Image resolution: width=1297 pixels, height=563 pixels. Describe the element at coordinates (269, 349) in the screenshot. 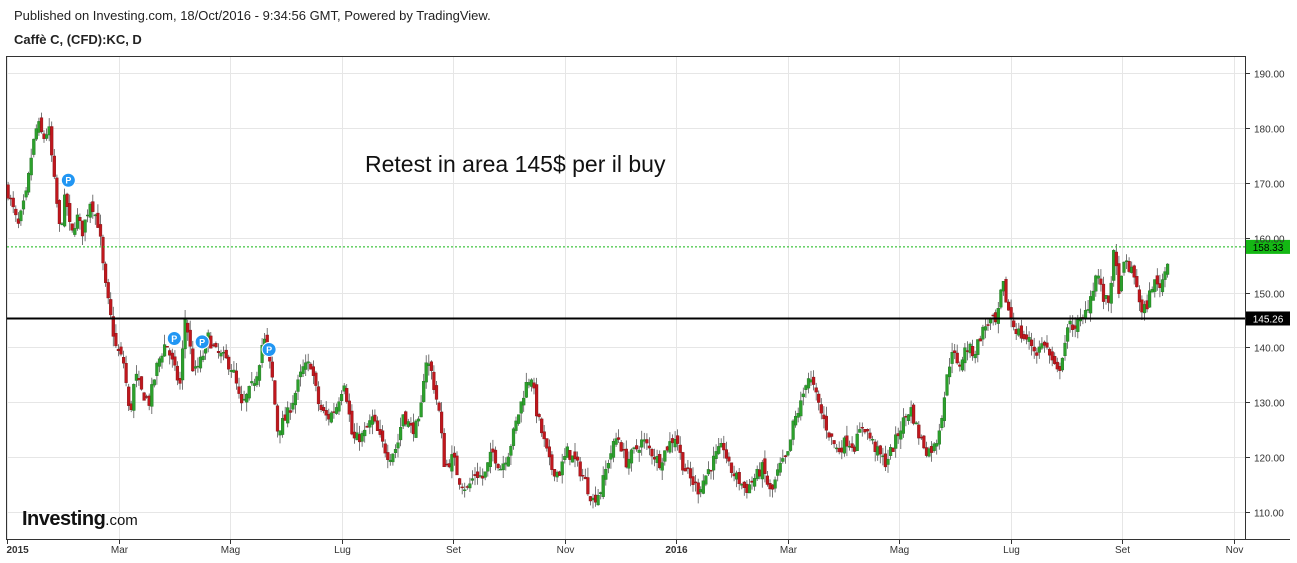

I see `marker-badge` at that location.